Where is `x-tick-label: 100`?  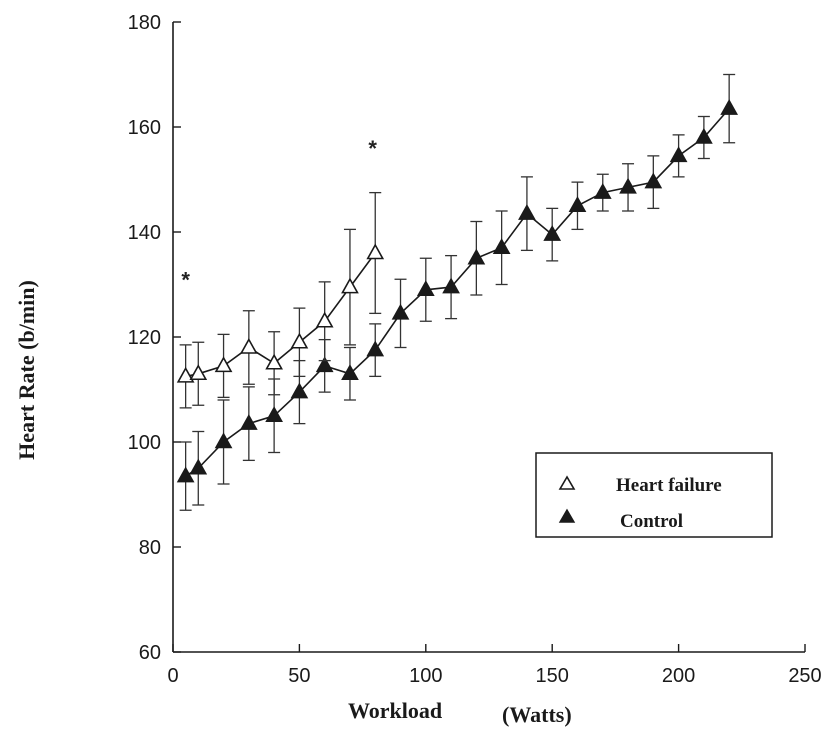 x-tick-label: 100 is located at coordinates (425, 676).